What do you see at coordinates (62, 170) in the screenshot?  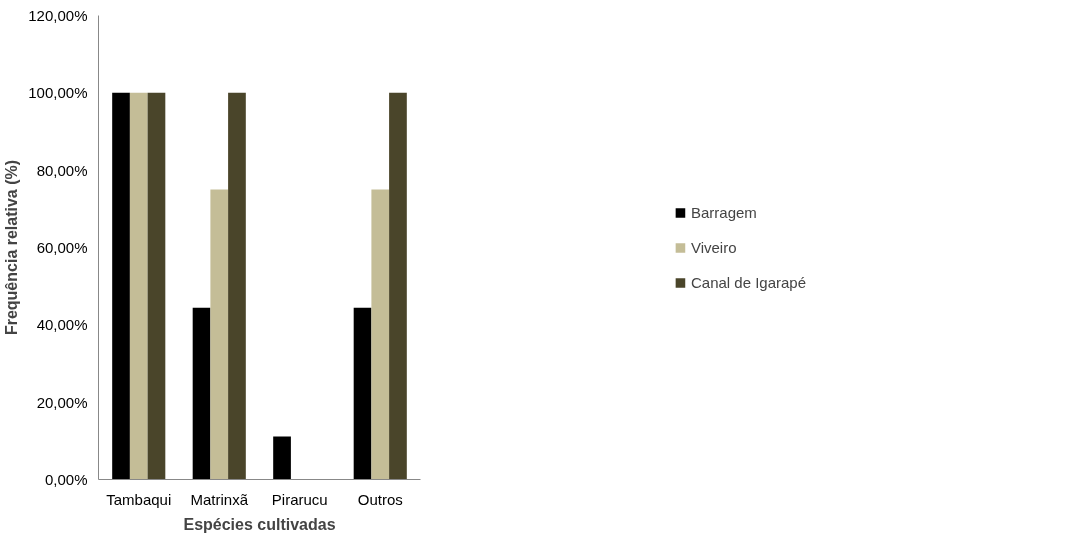 I see `y-tick-label: 80,00%` at bounding box center [62, 170].